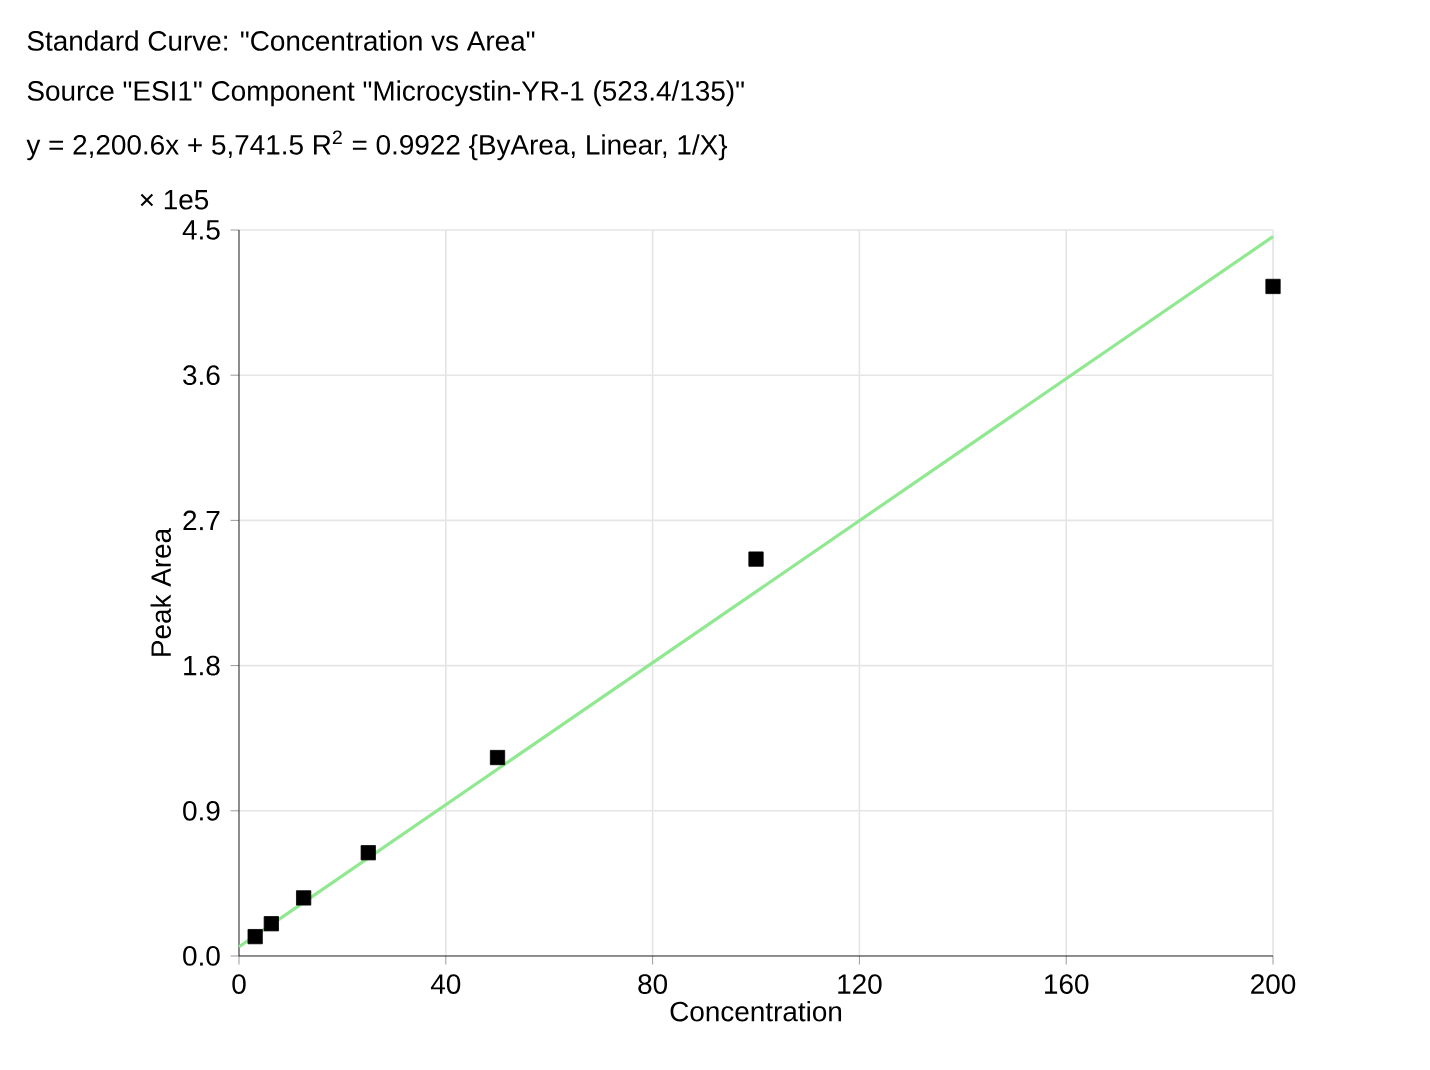  I want to click on y-tick-label: 0.9, so click(201, 810).